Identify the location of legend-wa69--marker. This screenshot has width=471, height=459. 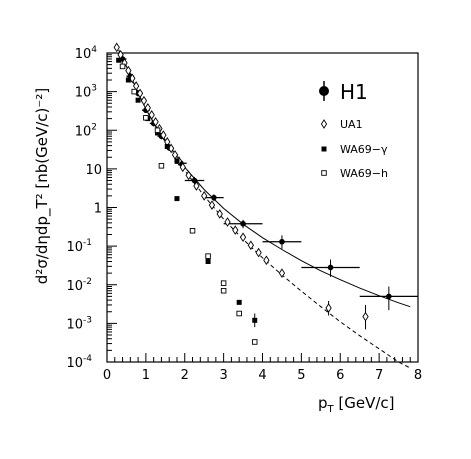
(324, 149).